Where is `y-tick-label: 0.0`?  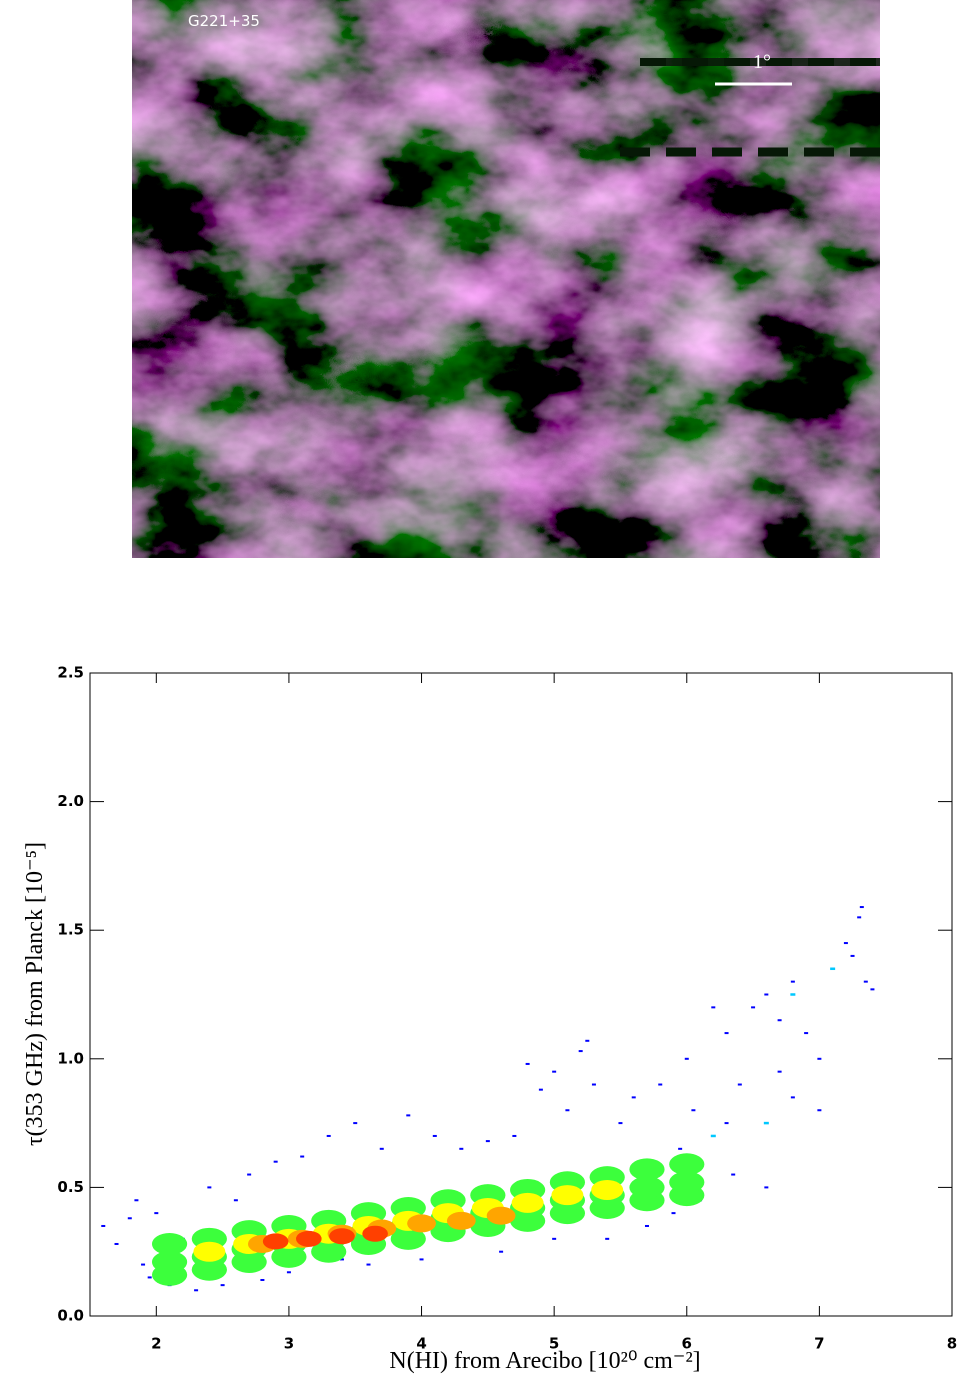
y-tick-label: 0.0 is located at coordinates (70, 1316).